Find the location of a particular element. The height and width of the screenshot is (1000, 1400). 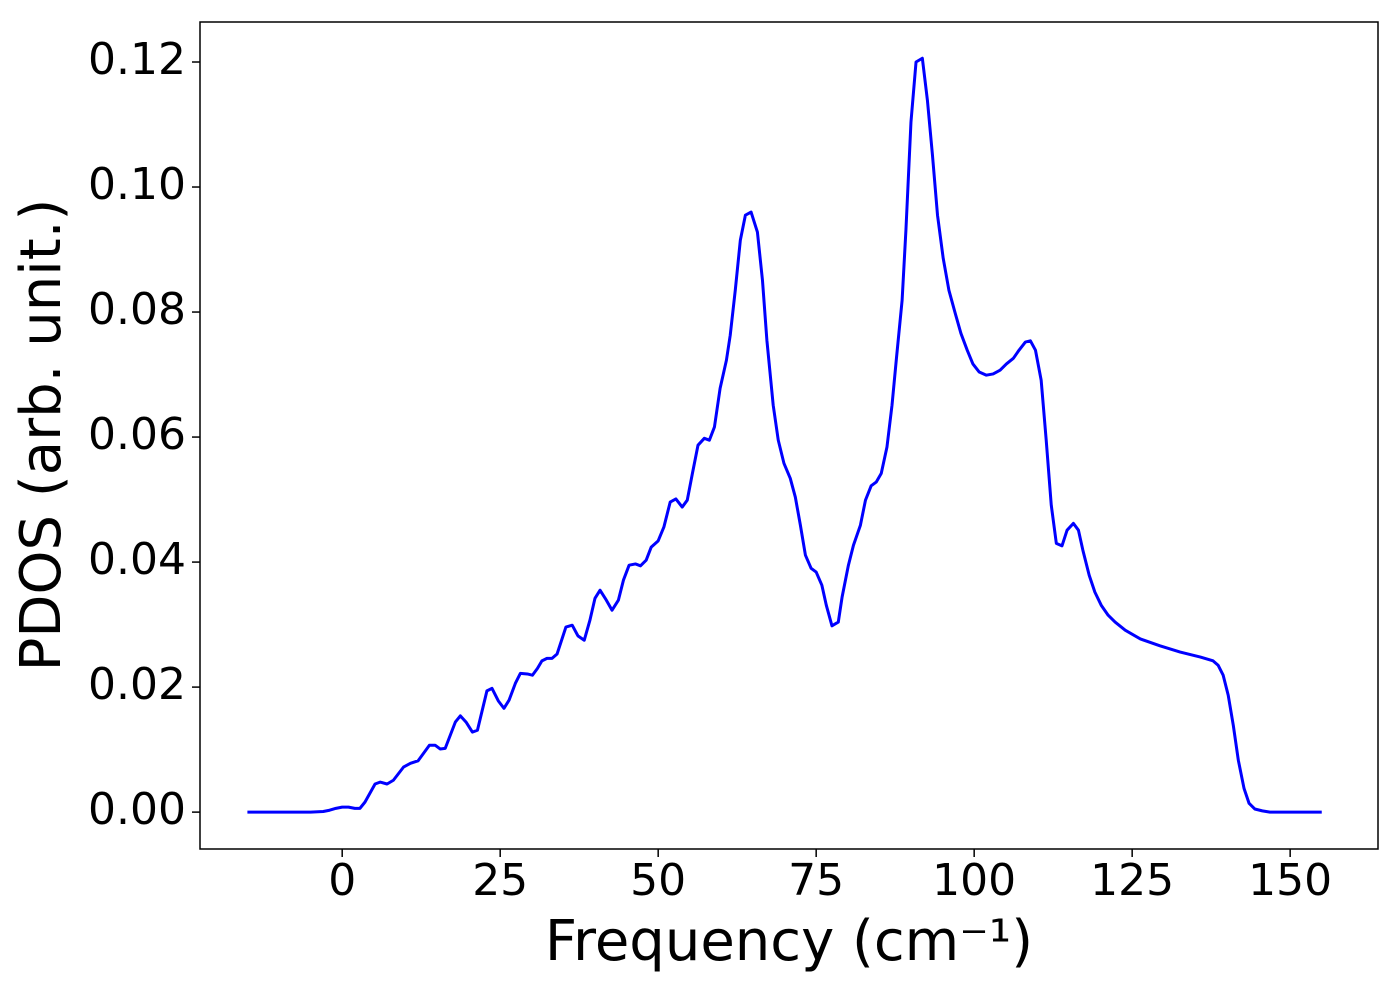

y-tick-label: 0.02 is located at coordinates (137, 684).